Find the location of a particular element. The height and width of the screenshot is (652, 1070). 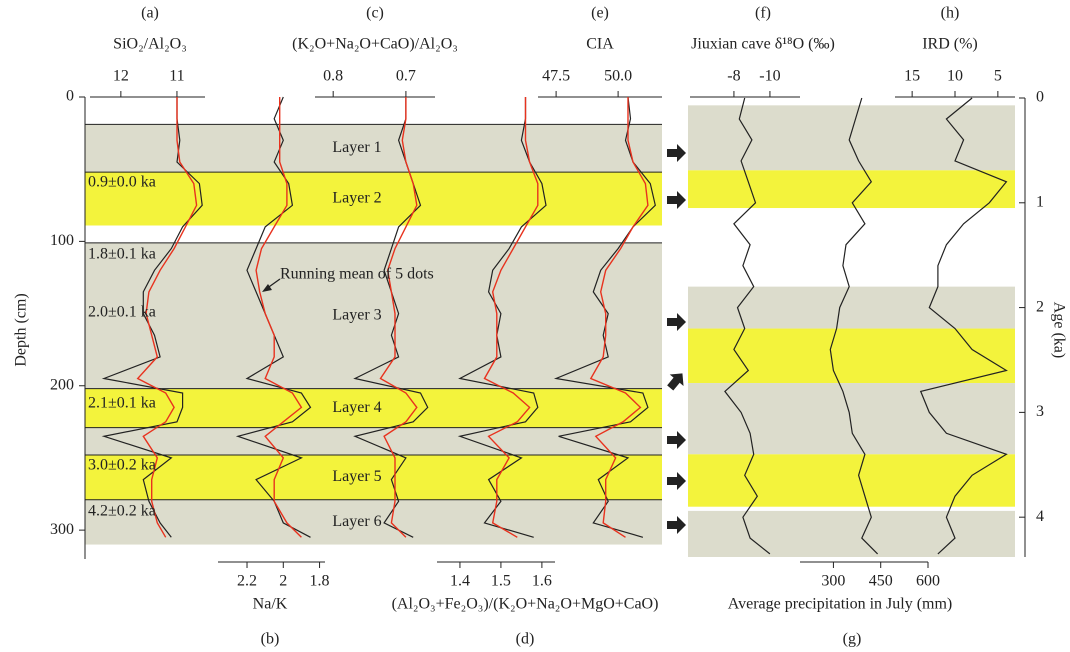

panel-letter: (c) is located at coordinates (375, 13).